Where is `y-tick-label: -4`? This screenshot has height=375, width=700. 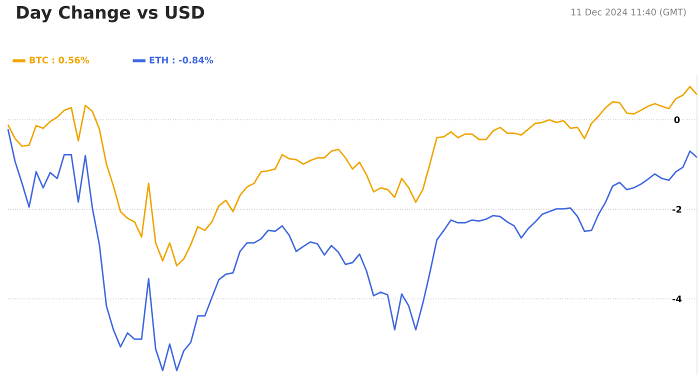 y-tick-label: -4 is located at coordinates (677, 299).